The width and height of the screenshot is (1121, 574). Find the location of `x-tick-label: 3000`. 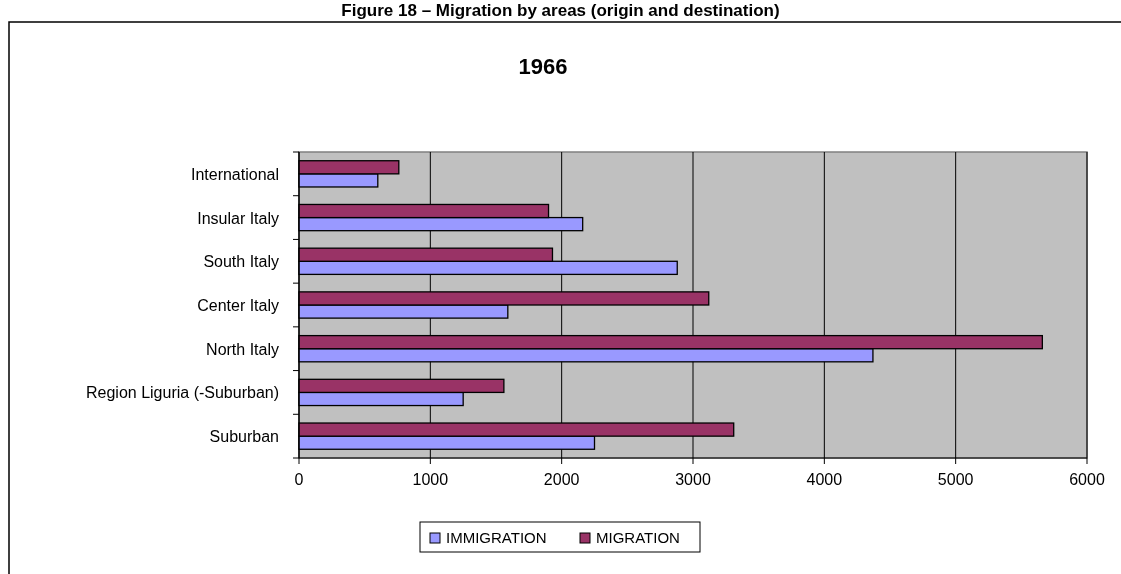

x-tick-label: 3000 is located at coordinates (693, 479).